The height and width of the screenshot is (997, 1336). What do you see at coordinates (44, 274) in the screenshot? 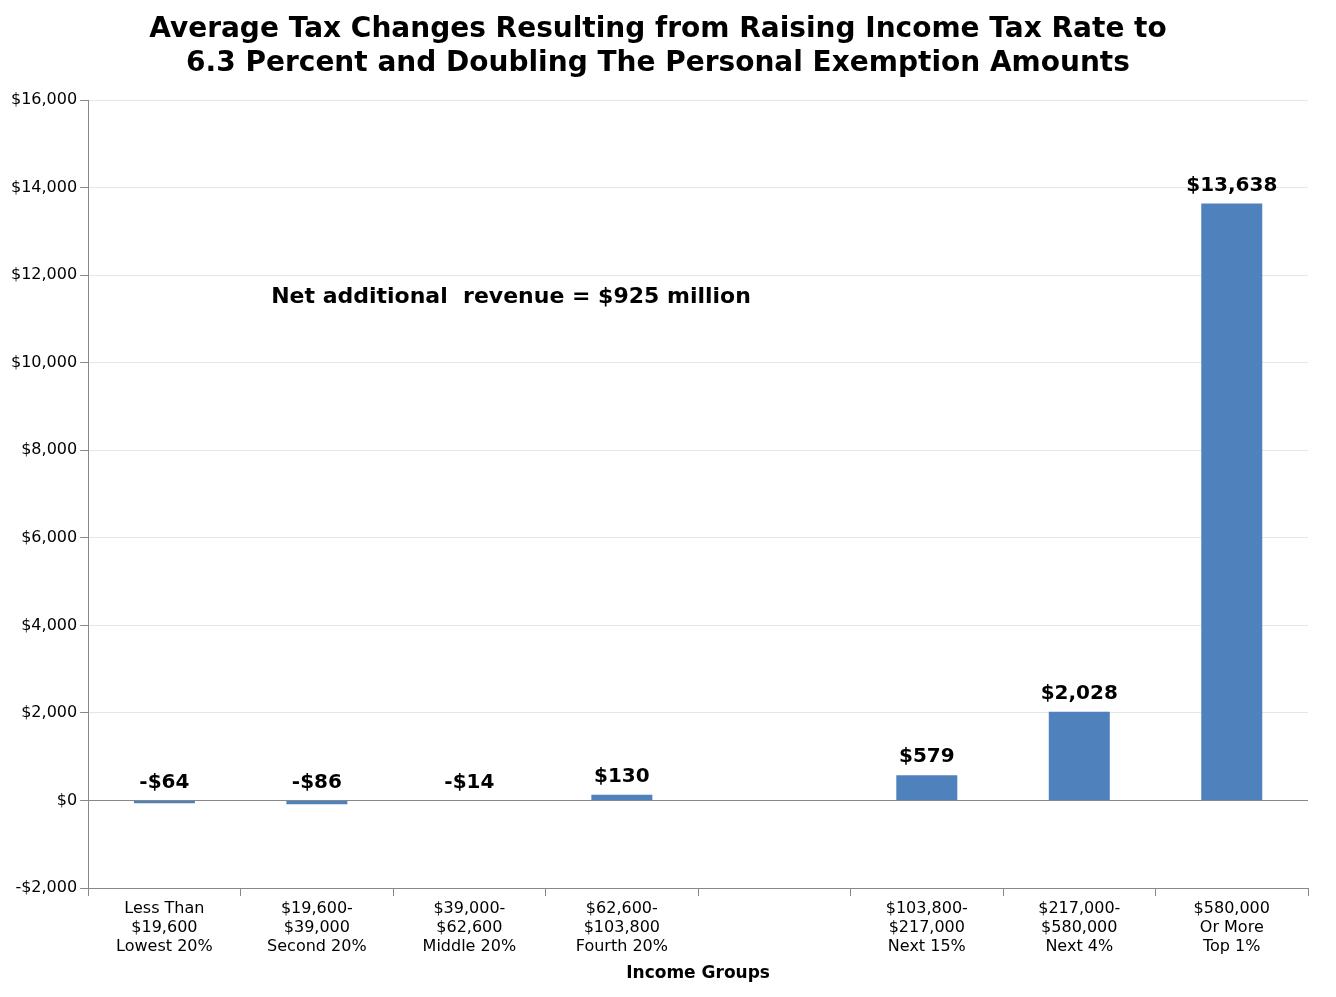
I see `y-tick-label: $12,000` at bounding box center [44, 274].